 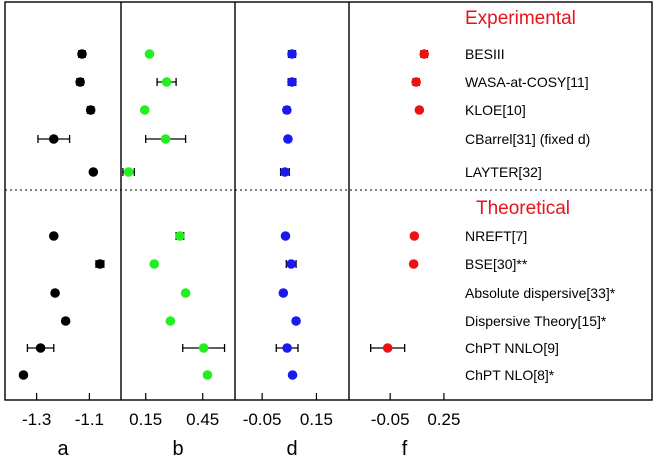 What do you see at coordinates (262, 419) in the screenshot?
I see `x-tick-label-d-0: -0.05` at bounding box center [262, 419].